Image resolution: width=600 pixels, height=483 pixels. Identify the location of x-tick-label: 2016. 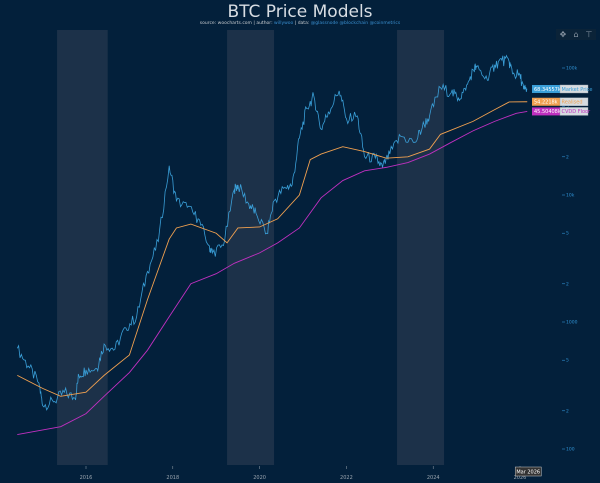
(86, 478).